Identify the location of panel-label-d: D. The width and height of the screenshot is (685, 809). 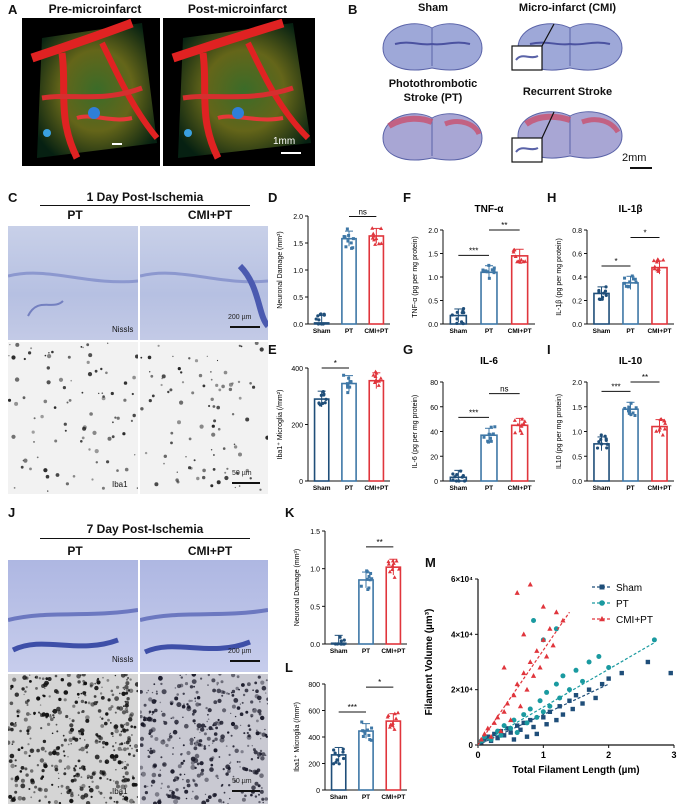
(273, 197).